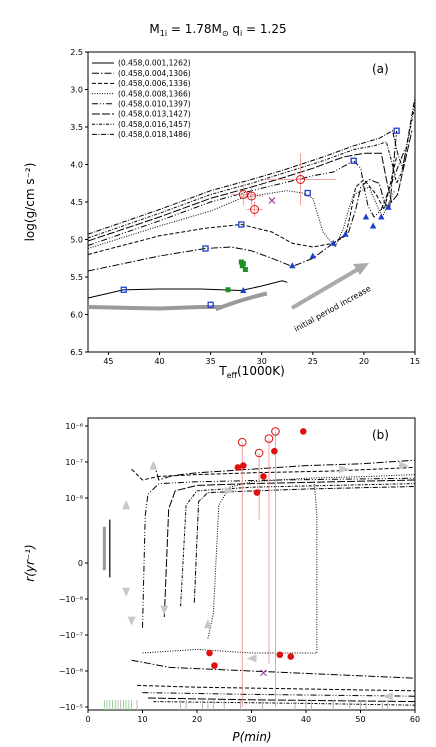 The width and height of the screenshot is (436, 747). Describe the element at coordinates (252, 717) in the screenshot. I see `panel-b-x-ticks: 0 10 20 30 40 50 60` at that location.